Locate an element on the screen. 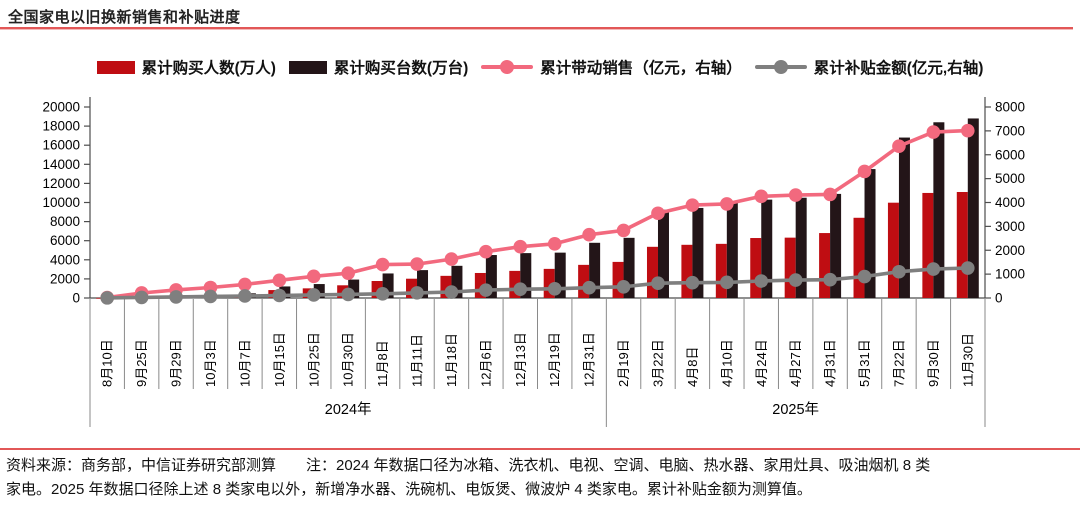  legend-item-people: 累计购买人数(万人) is located at coordinates (186, 67).